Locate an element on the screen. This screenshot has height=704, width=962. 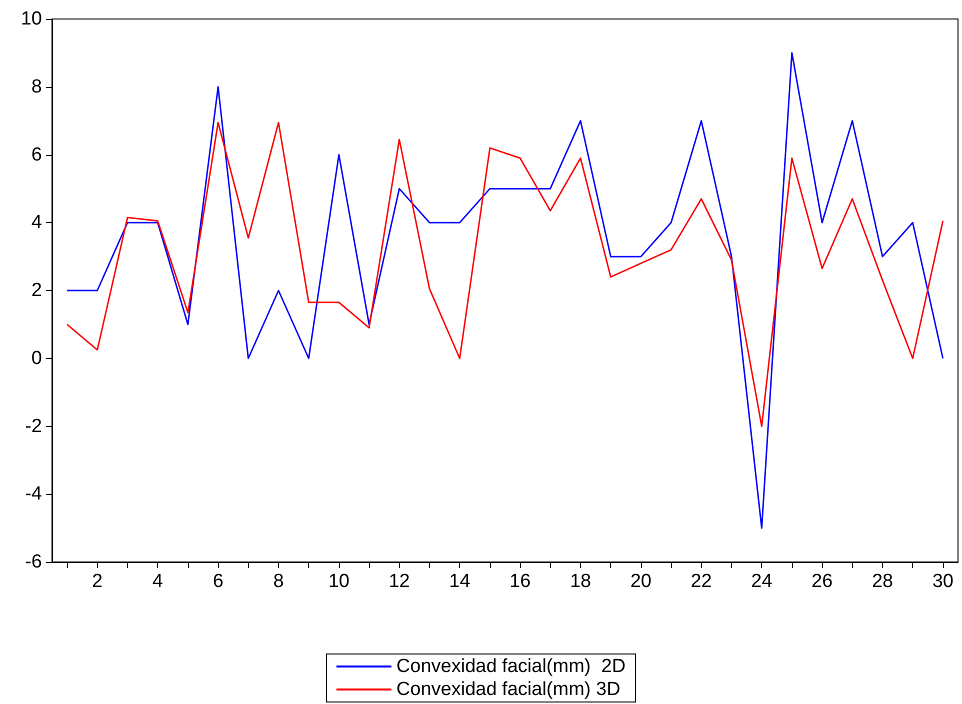
y-tick-label: 0 is located at coordinates (36, 358).